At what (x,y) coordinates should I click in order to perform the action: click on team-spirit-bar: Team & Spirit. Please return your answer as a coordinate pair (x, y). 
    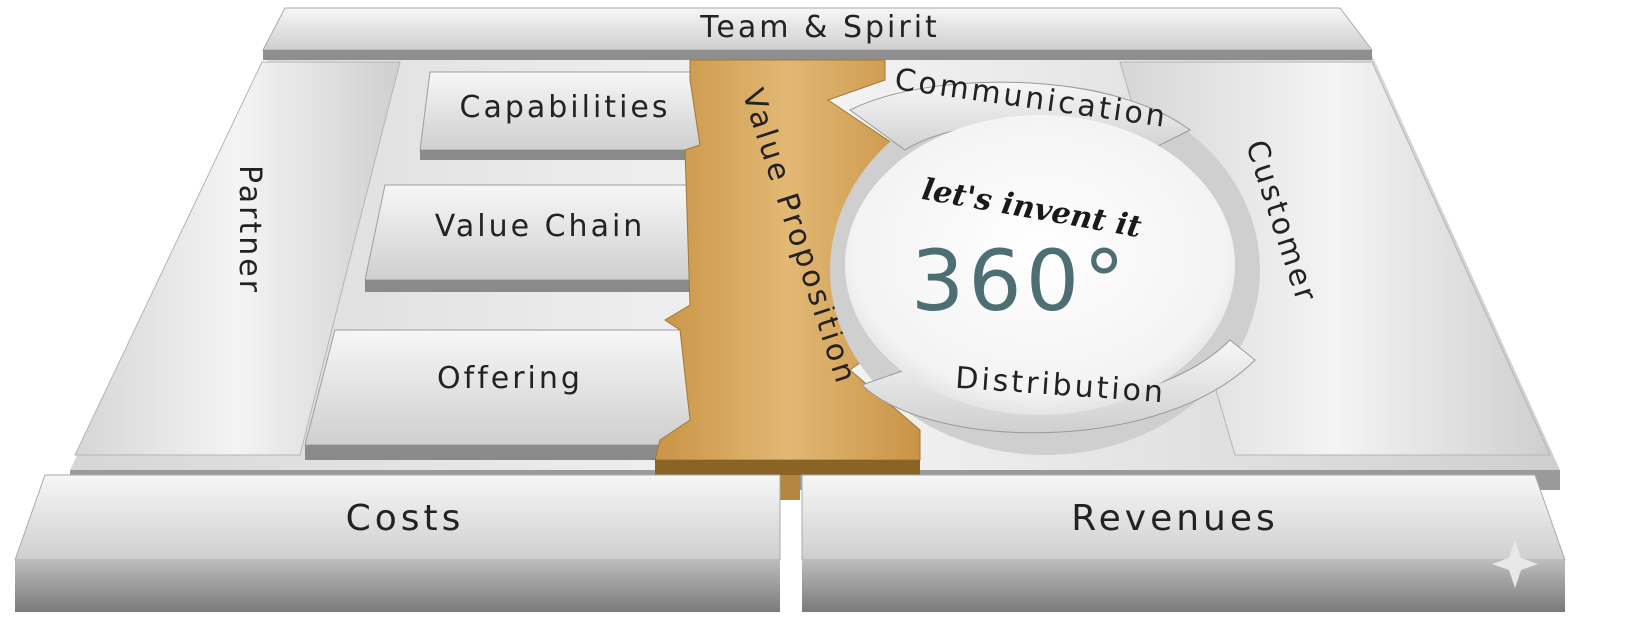
    Looking at the image, I should click on (818, 33).